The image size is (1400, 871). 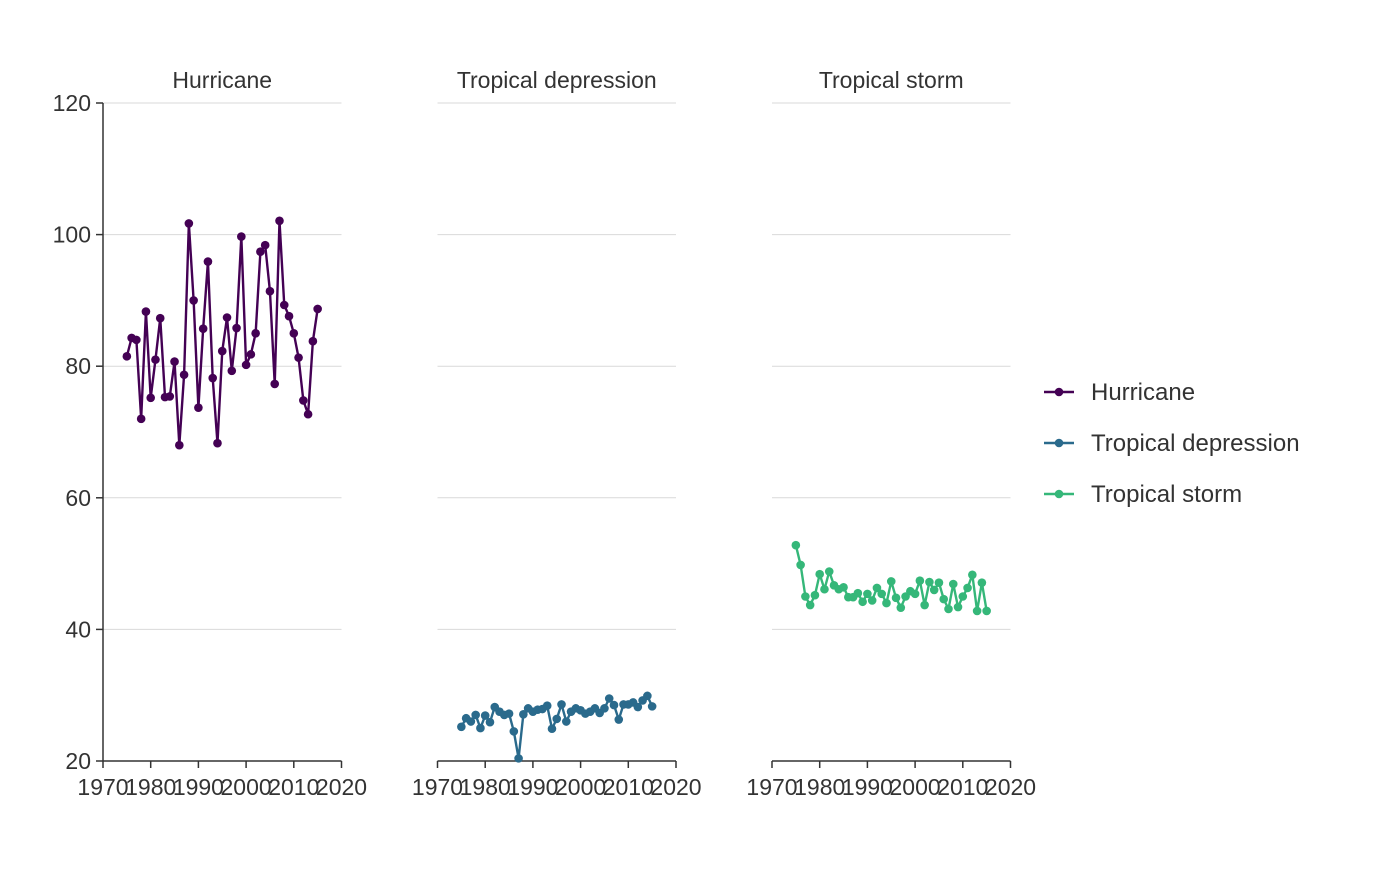 What do you see at coordinates (967, 588) in the screenshot?
I see `point-tropical-storm-2011` at bounding box center [967, 588].